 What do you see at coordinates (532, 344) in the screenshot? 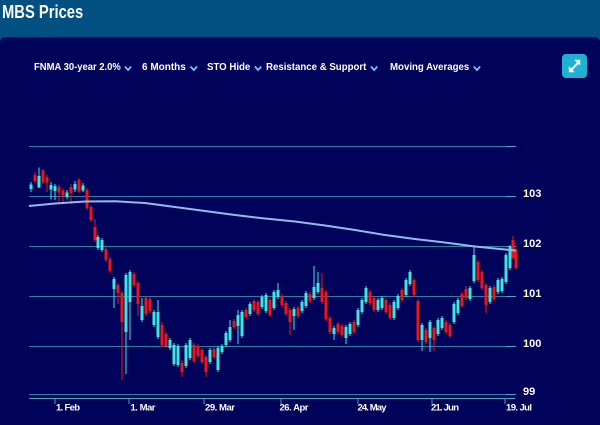
I see `svg-text: 100` at bounding box center [532, 344].